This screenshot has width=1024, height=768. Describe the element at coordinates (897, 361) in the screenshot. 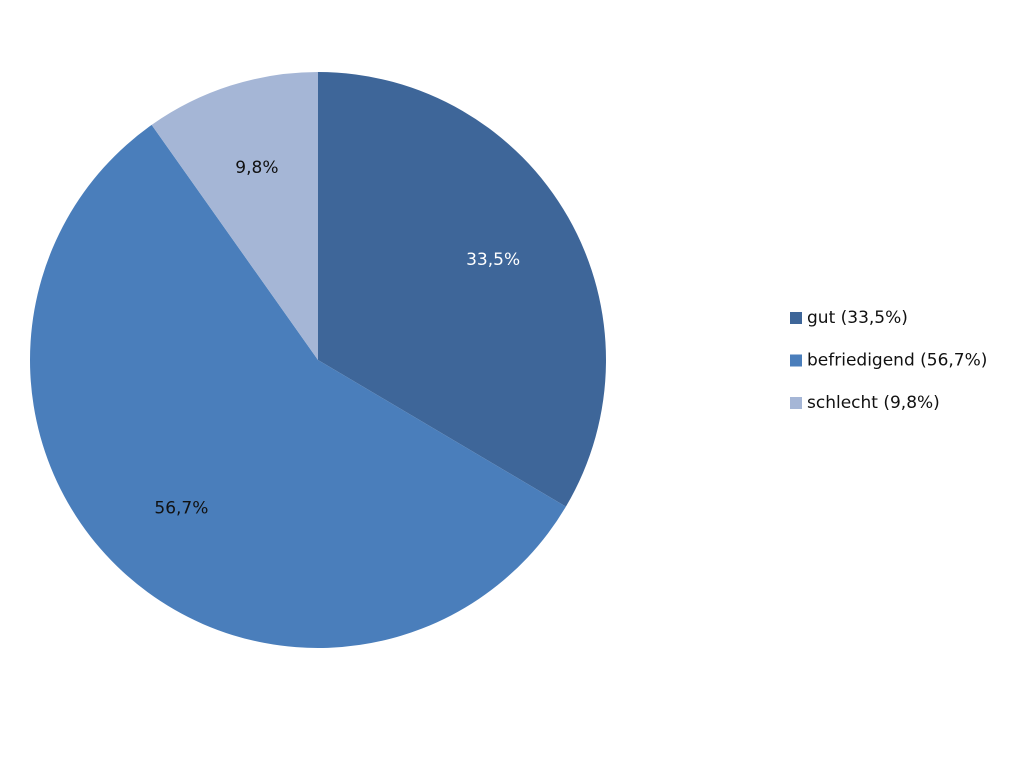

I see `legend-label: befriedigend (56,7%)` at that location.